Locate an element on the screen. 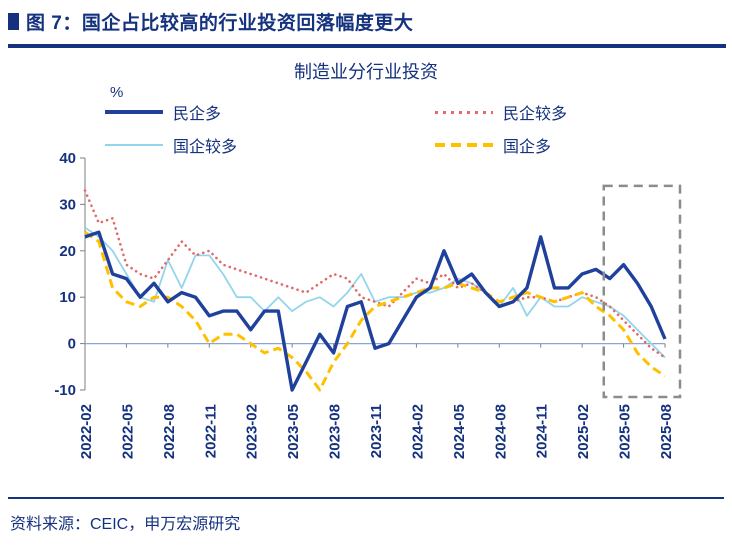 This screenshot has height=546, width=732. legend-item-private-many: 民企多 is located at coordinates (270, 112).